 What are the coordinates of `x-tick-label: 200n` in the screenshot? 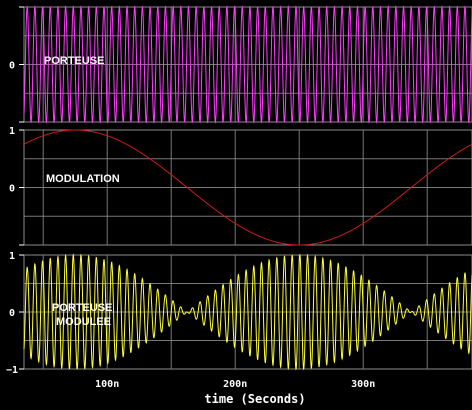 It's located at (235, 384).